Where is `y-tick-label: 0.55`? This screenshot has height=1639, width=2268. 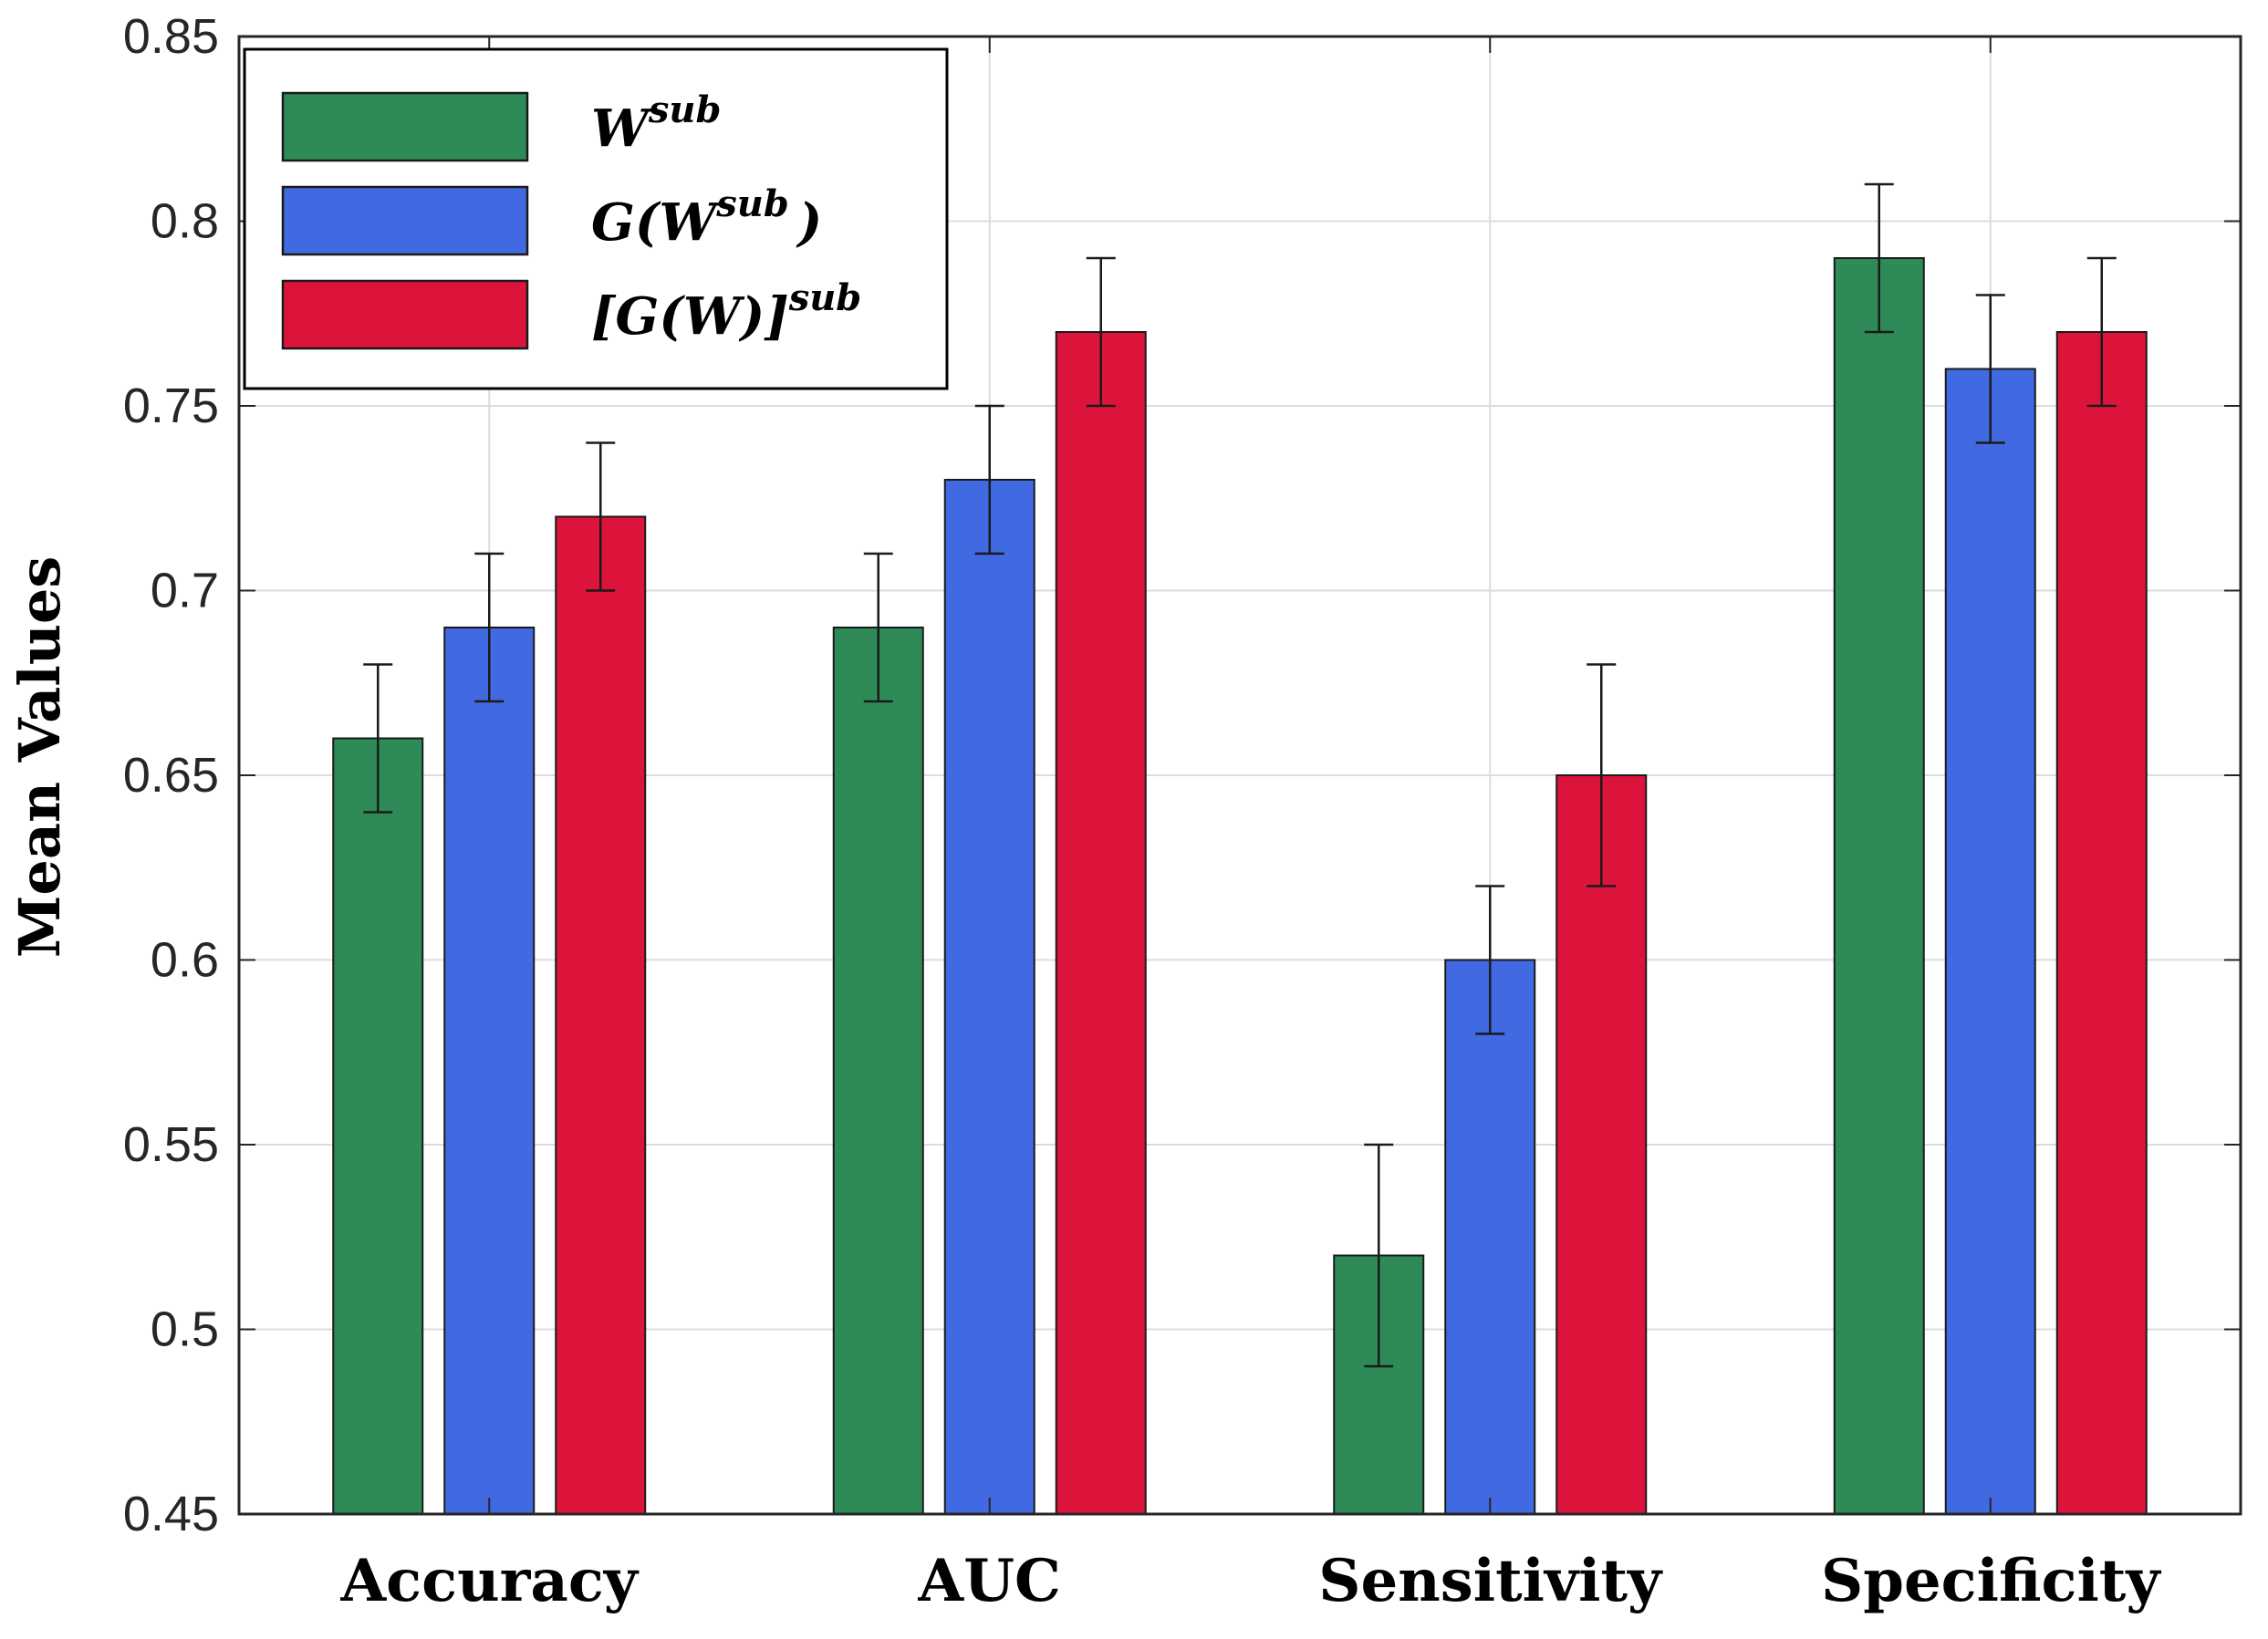 y-tick-label: 0.55 is located at coordinates (171, 1144).